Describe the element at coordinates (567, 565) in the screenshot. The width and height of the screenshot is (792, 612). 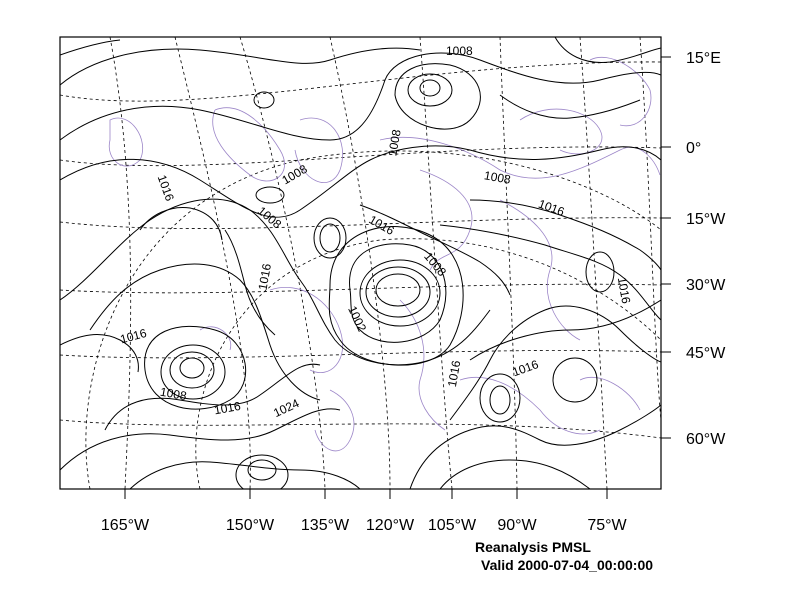
I see `caption-valid-time: Valid 2000-07-04_00:00:00` at that location.